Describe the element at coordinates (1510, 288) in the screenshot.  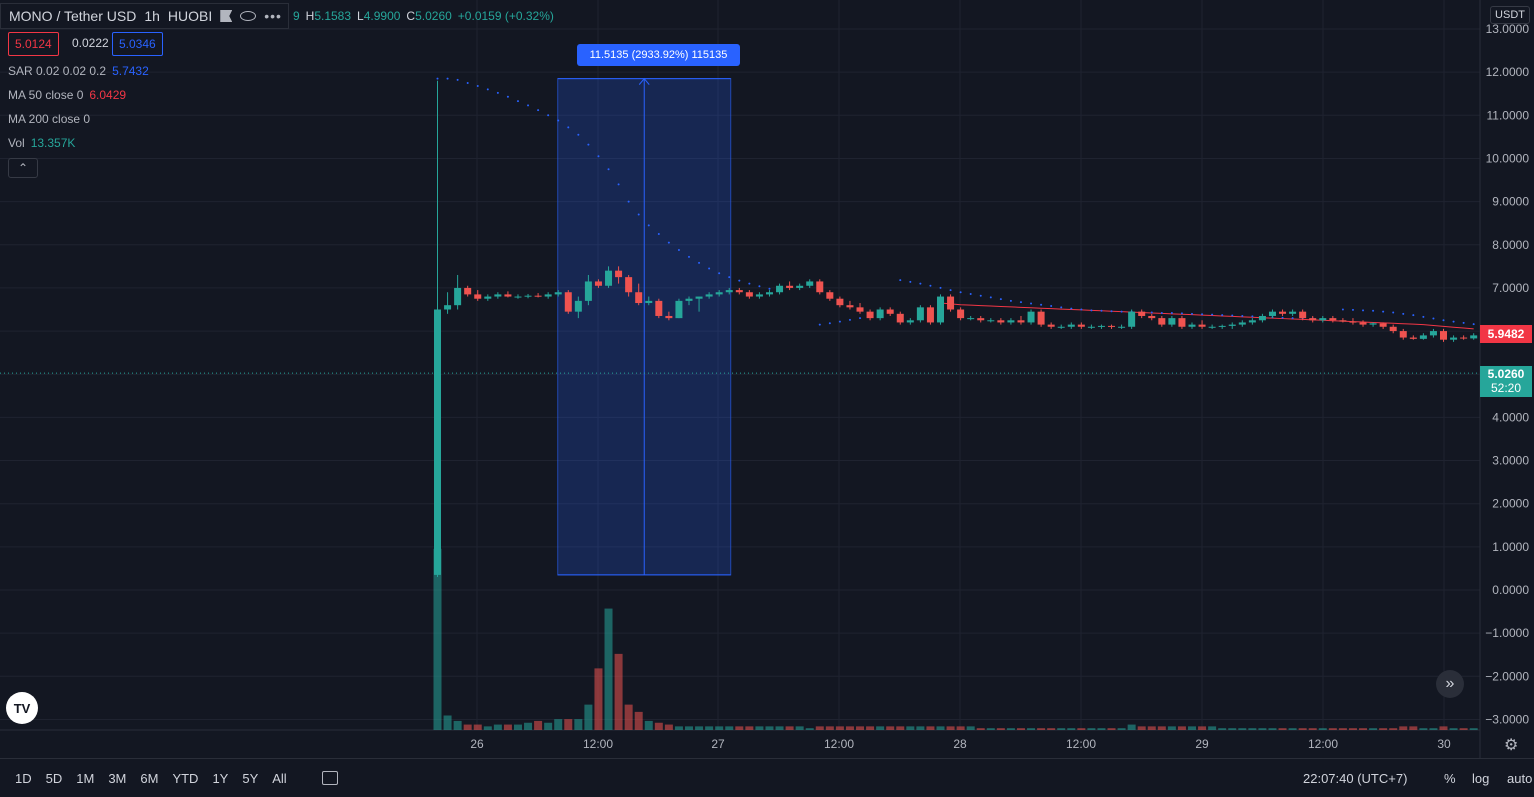
I see `y-tick-label: 7.0000` at that location.